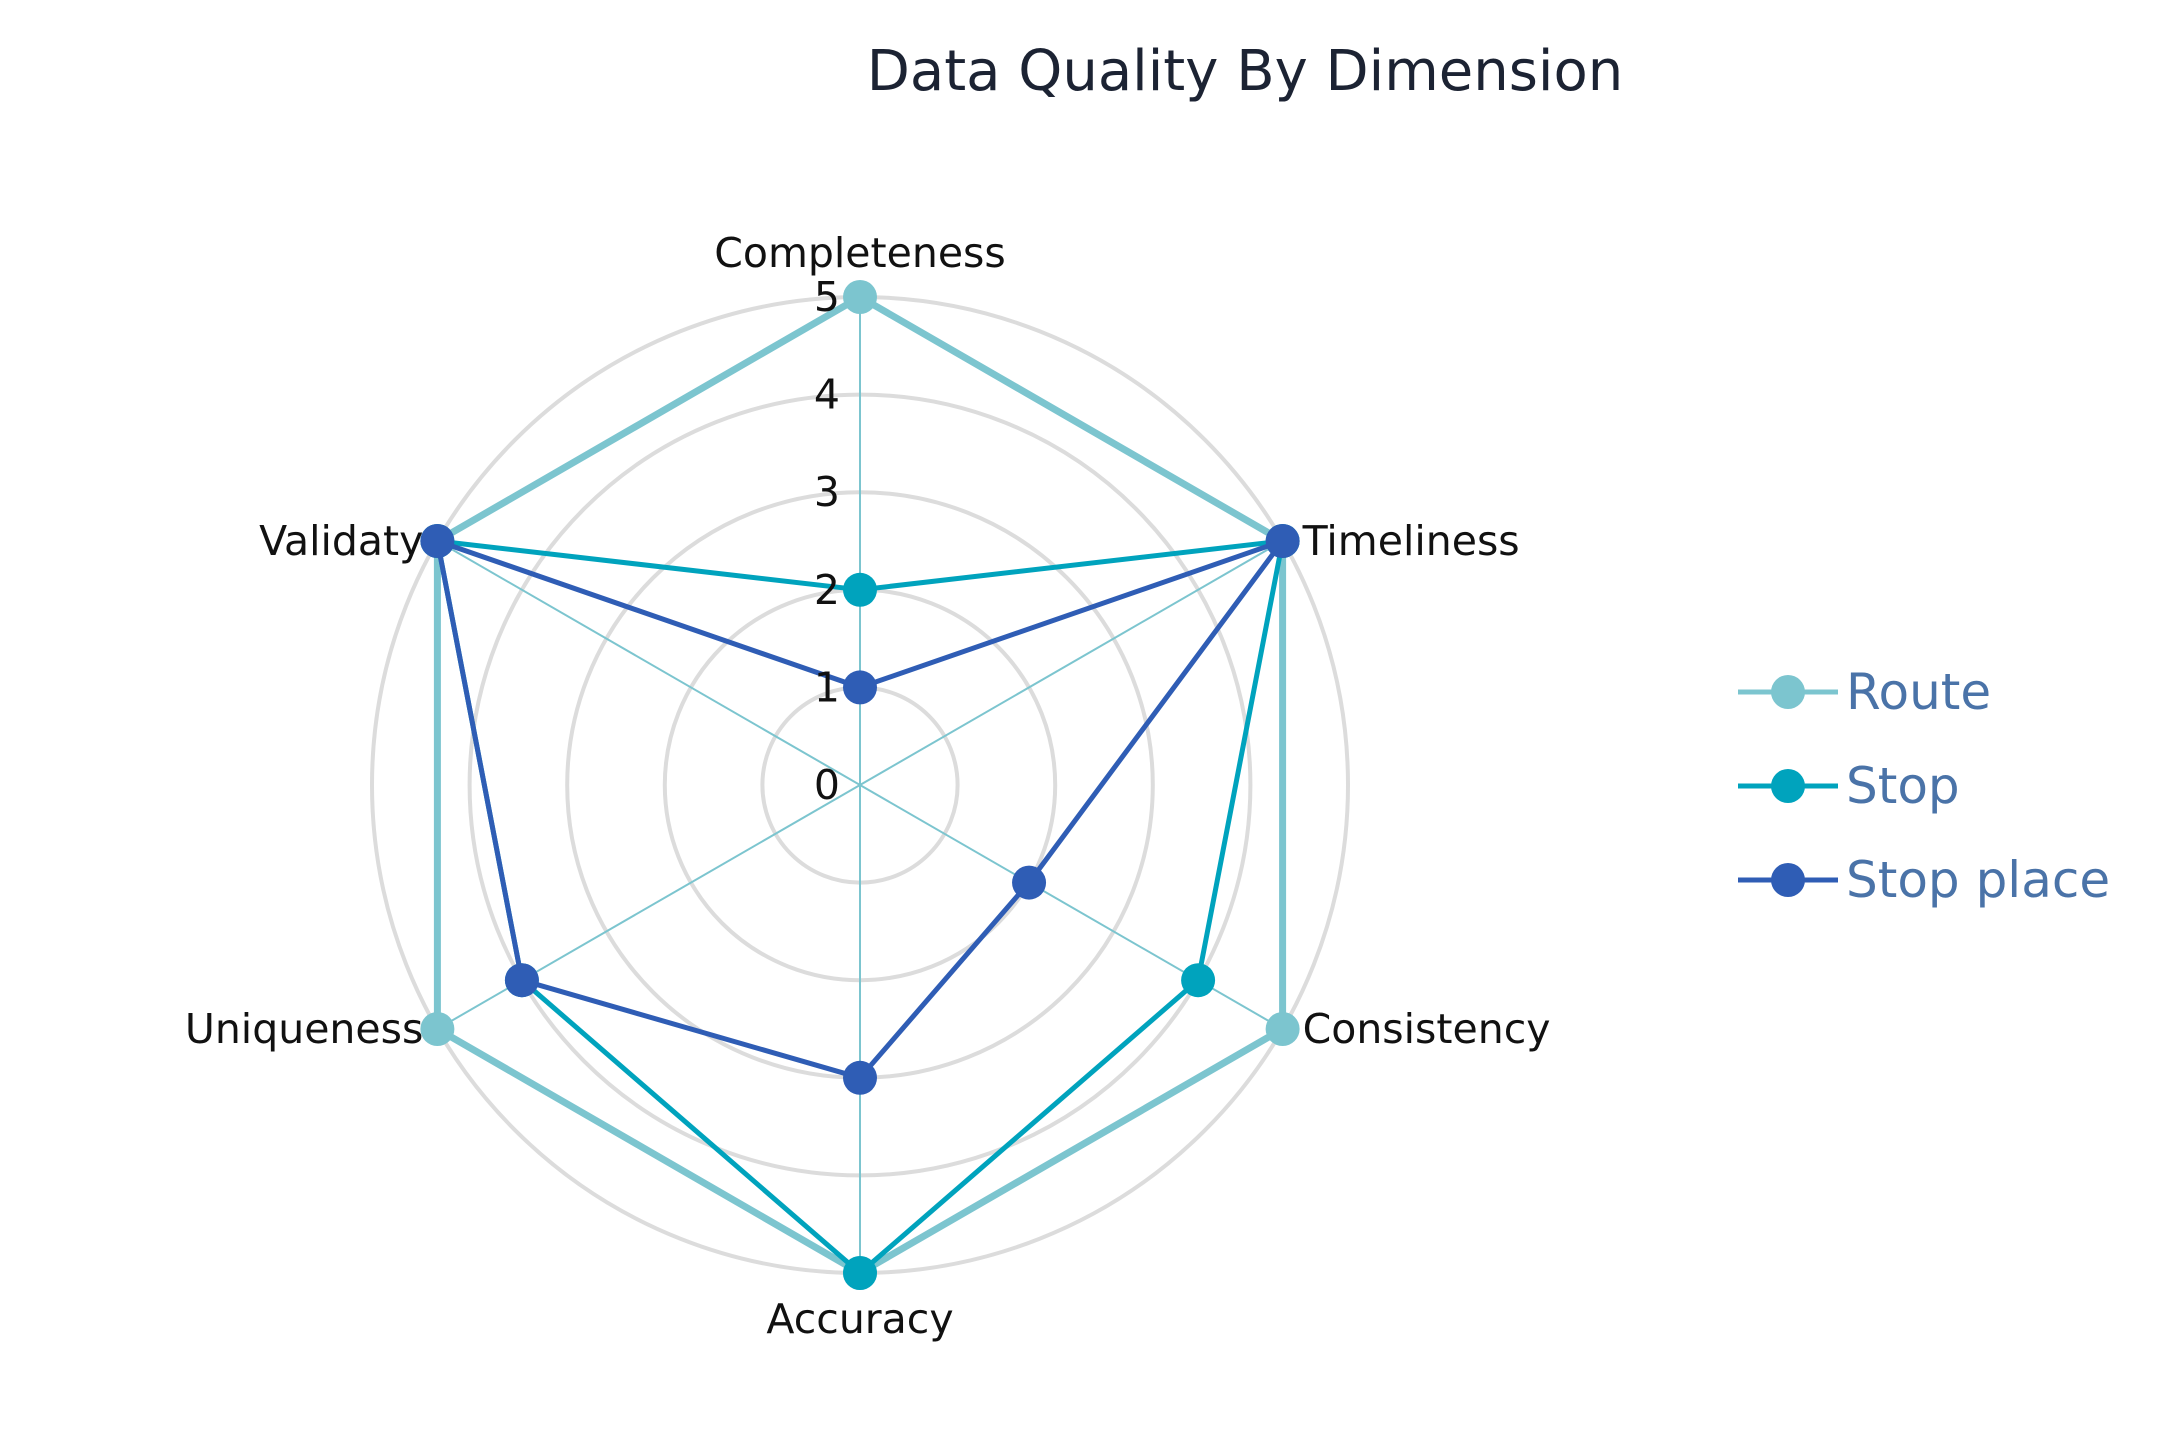  What do you see at coordinates (1282, 541) in the screenshot?
I see `data-point-stop-place-timeliness` at bounding box center [1282, 541].